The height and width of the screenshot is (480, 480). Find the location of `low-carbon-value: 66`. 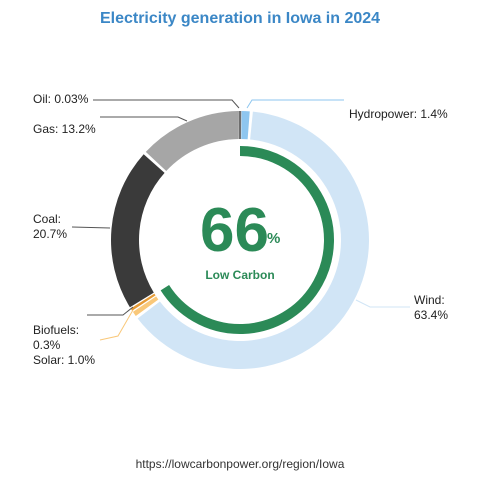

low-carbon-value: 66 is located at coordinates (234, 230).